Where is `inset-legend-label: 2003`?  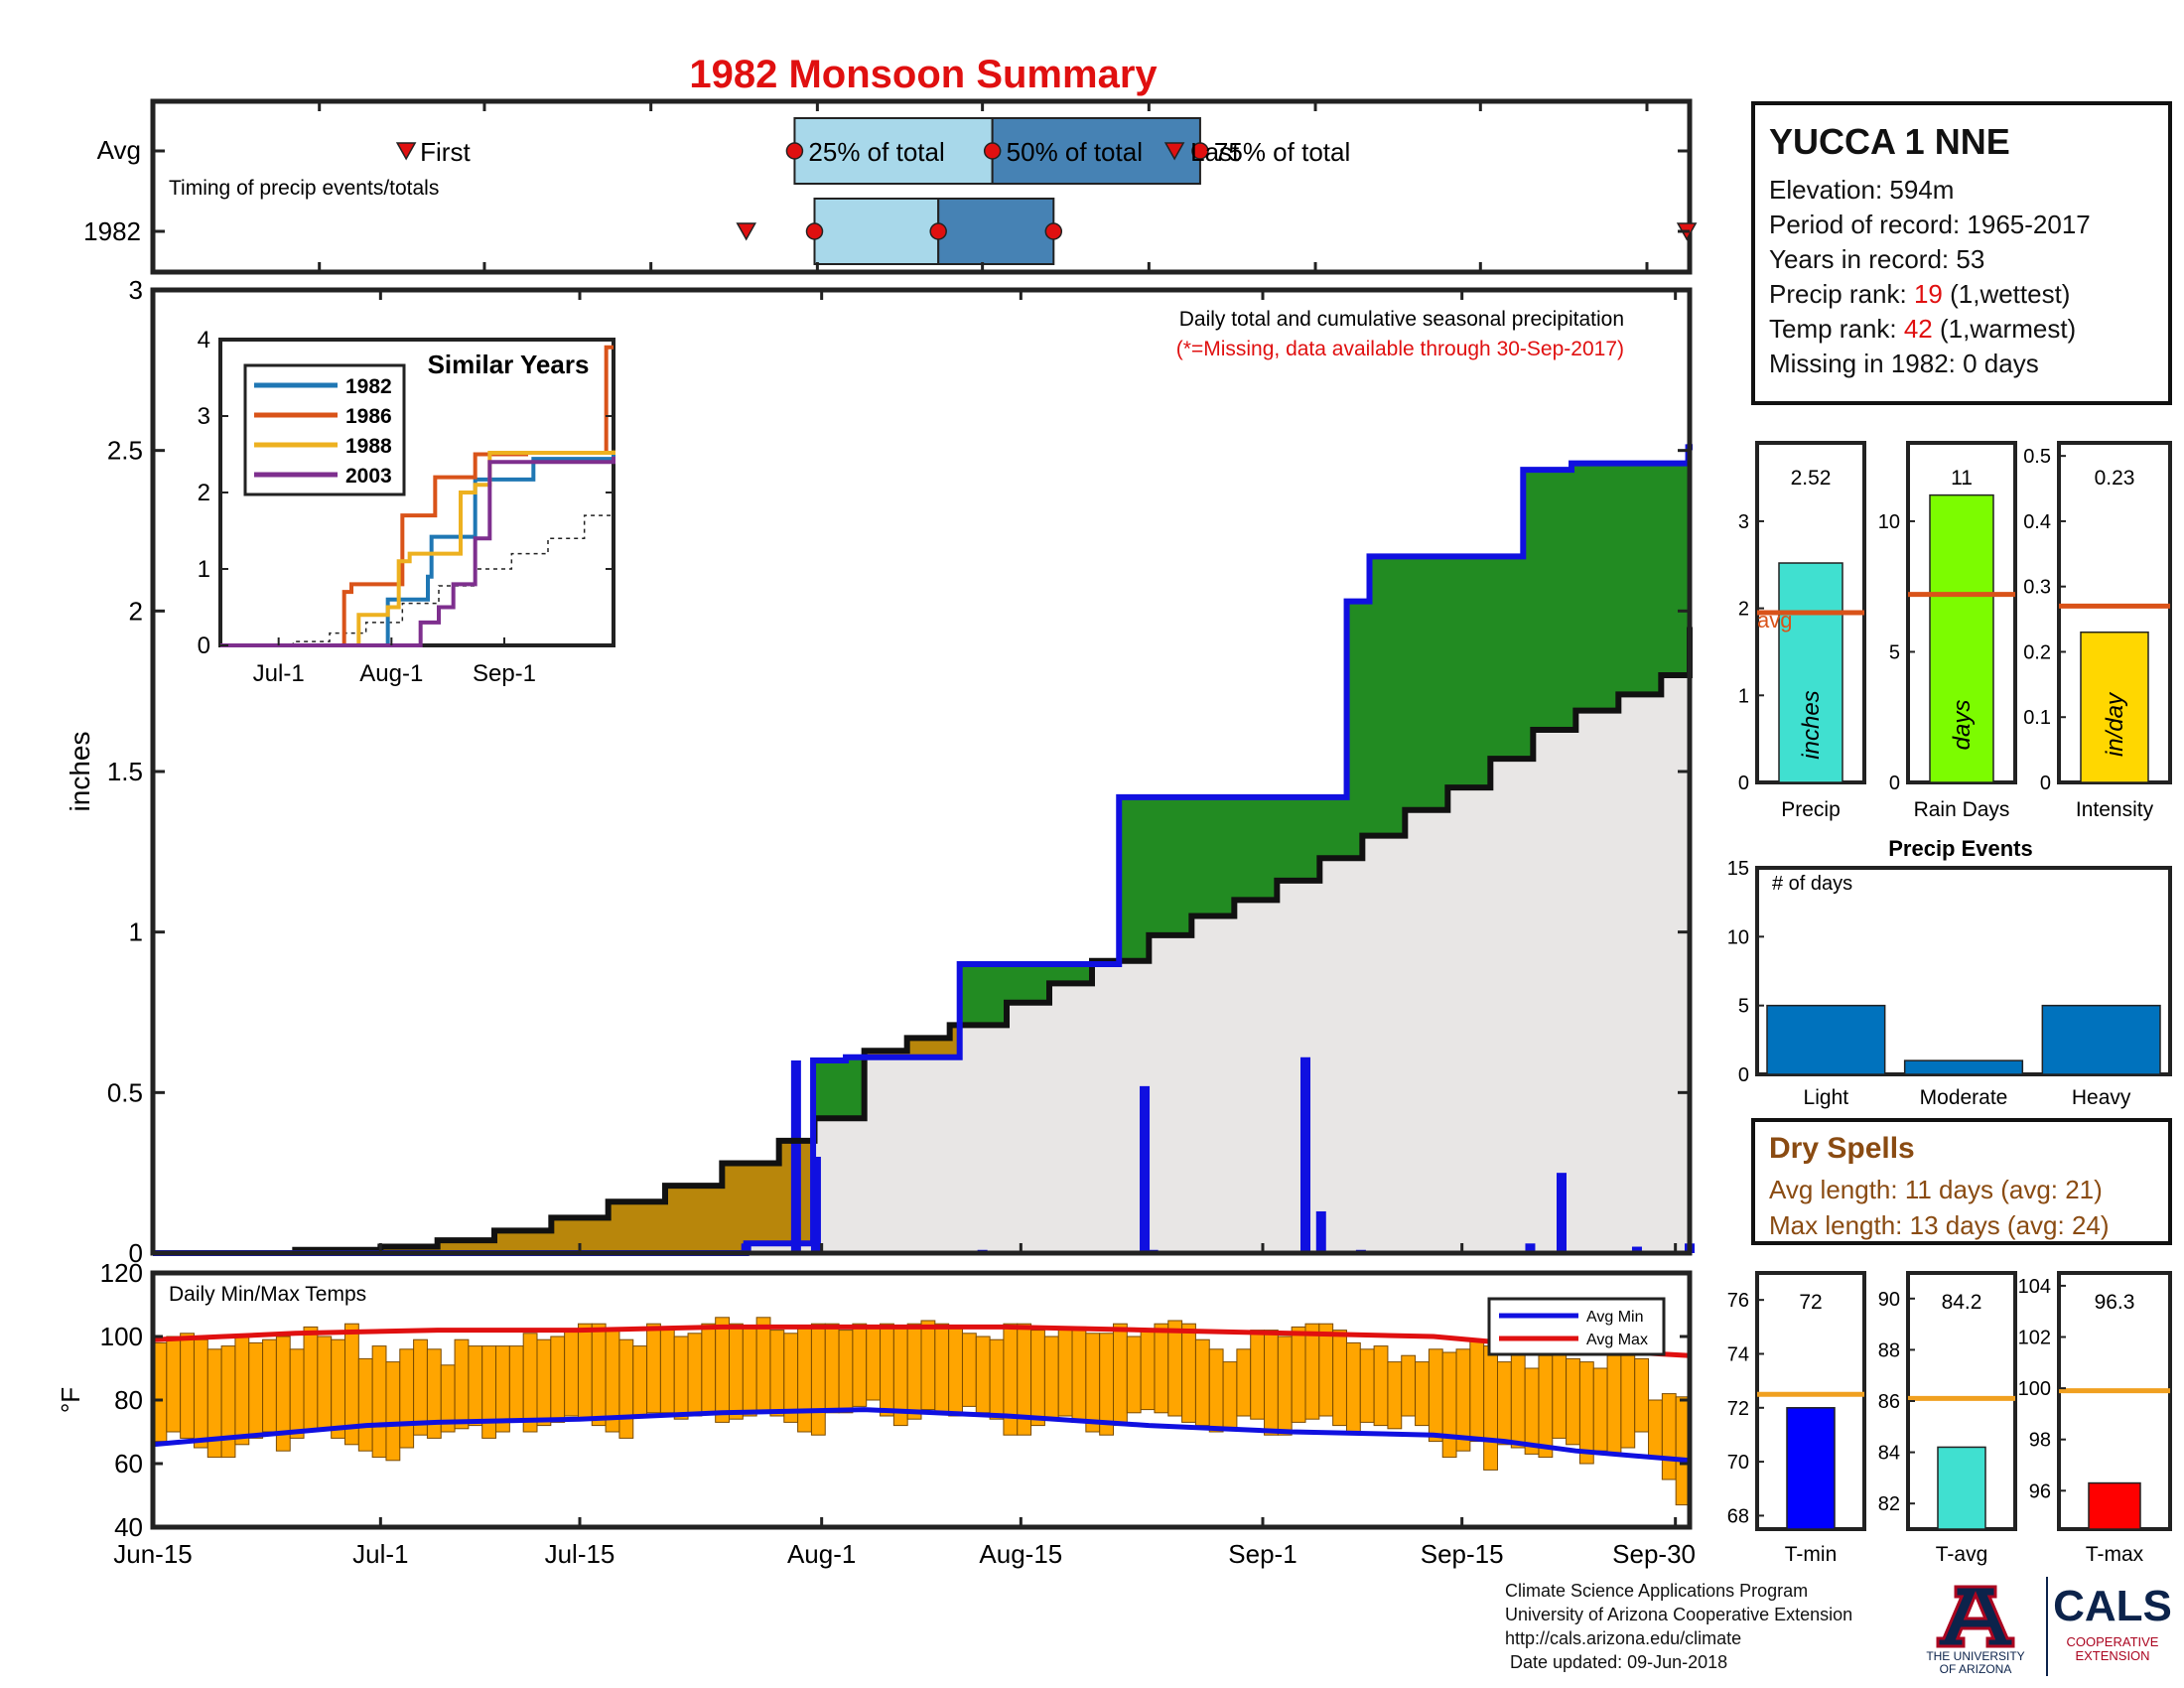
inset-legend-label: 2003 is located at coordinates (368, 476).